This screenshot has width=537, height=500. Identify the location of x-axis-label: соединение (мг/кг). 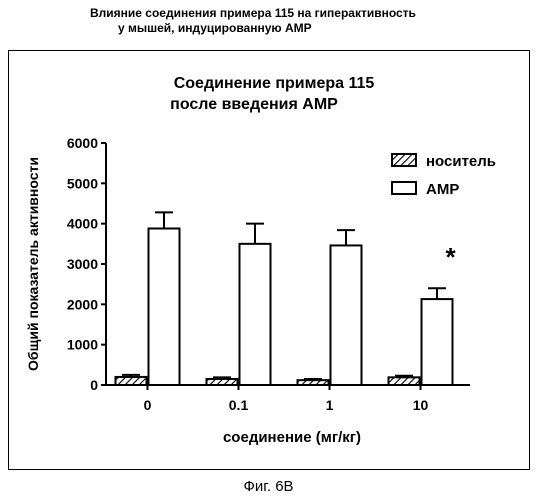
(292, 437).